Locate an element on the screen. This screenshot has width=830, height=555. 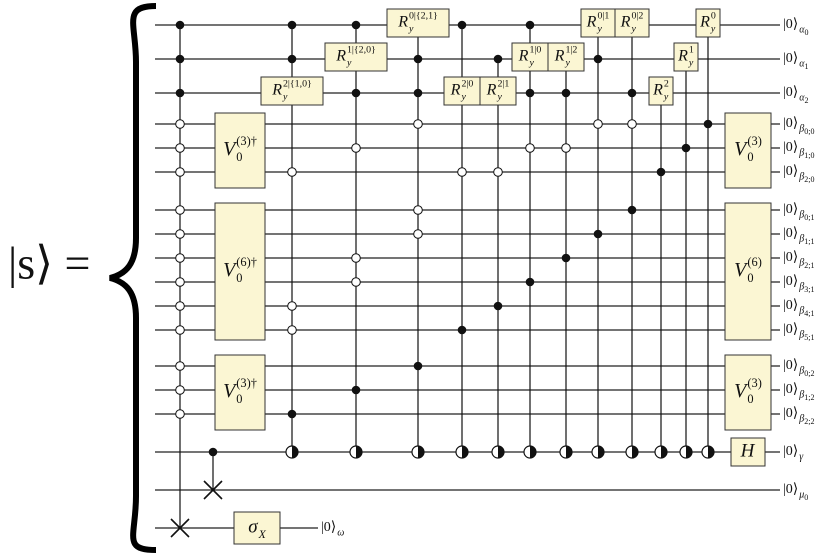
ket-index: 0;0 is located at coordinates (809, 131).